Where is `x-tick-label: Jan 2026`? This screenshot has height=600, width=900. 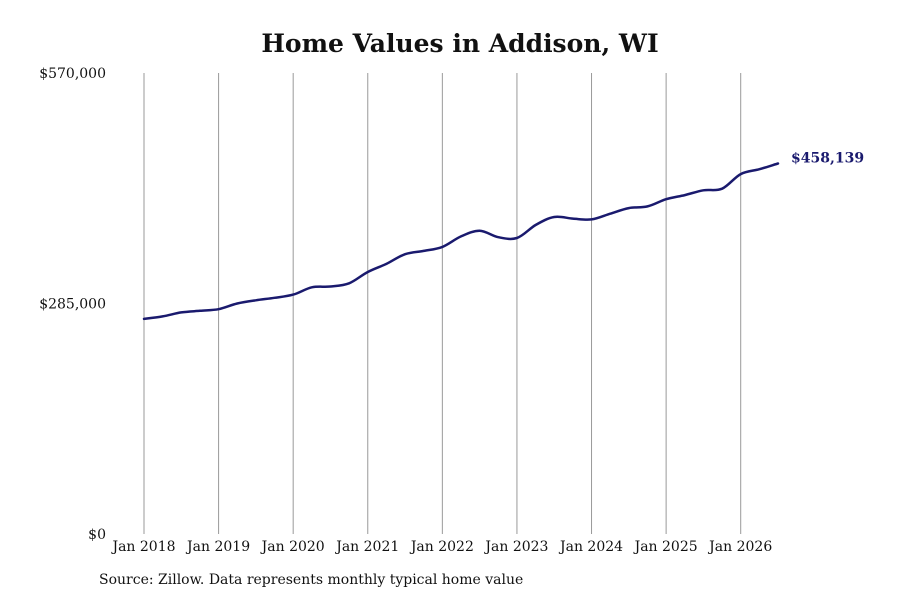 x-tick-label: Jan 2026 is located at coordinates (739, 547).